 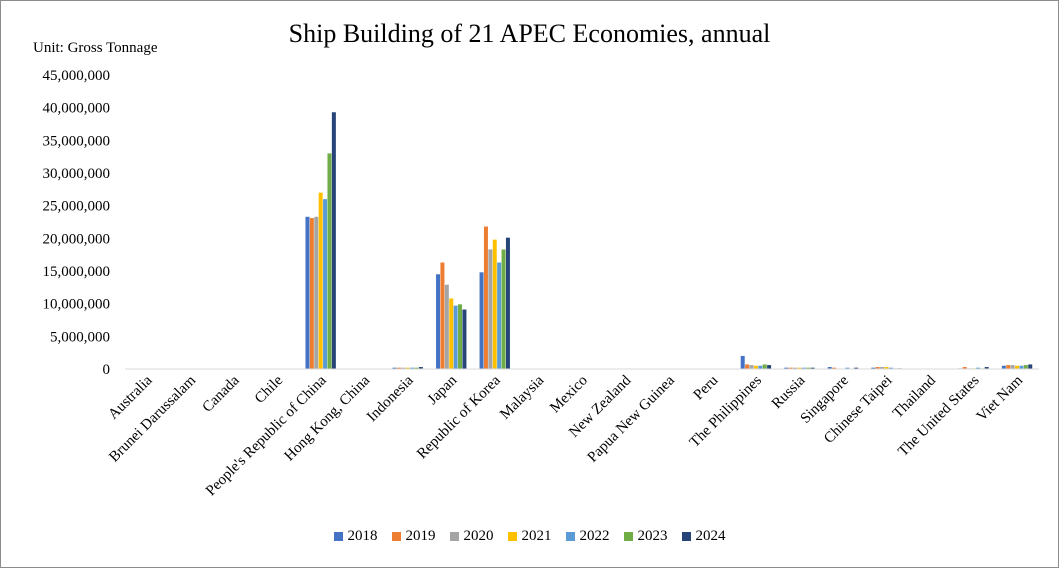 I want to click on unit-label: Unit: Gross Tonnage, so click(x=95, y=48).